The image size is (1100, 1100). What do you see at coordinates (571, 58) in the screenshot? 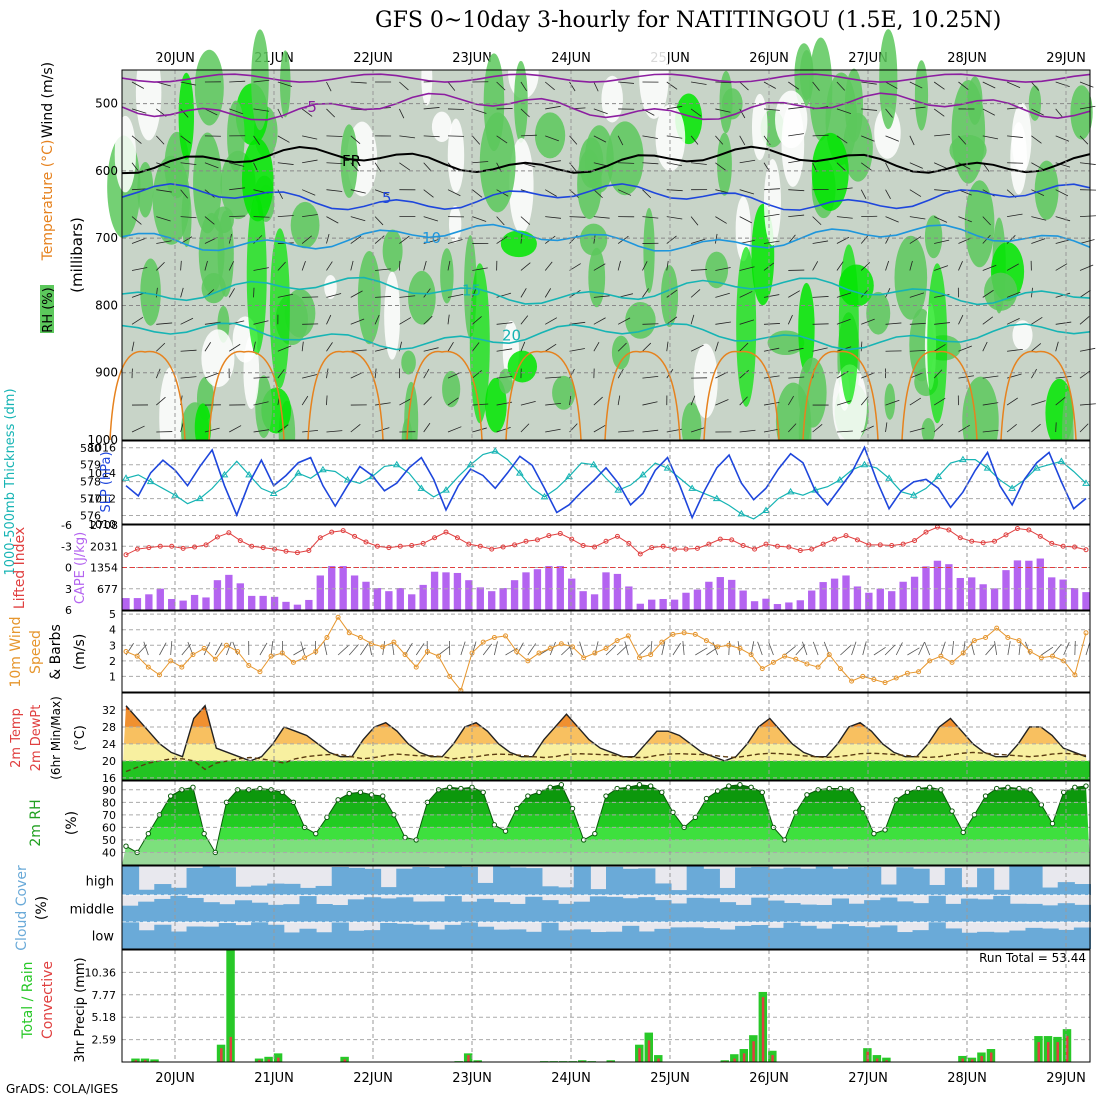
I see `date-label-top: 24JUN` at bounding box center [571, 58].